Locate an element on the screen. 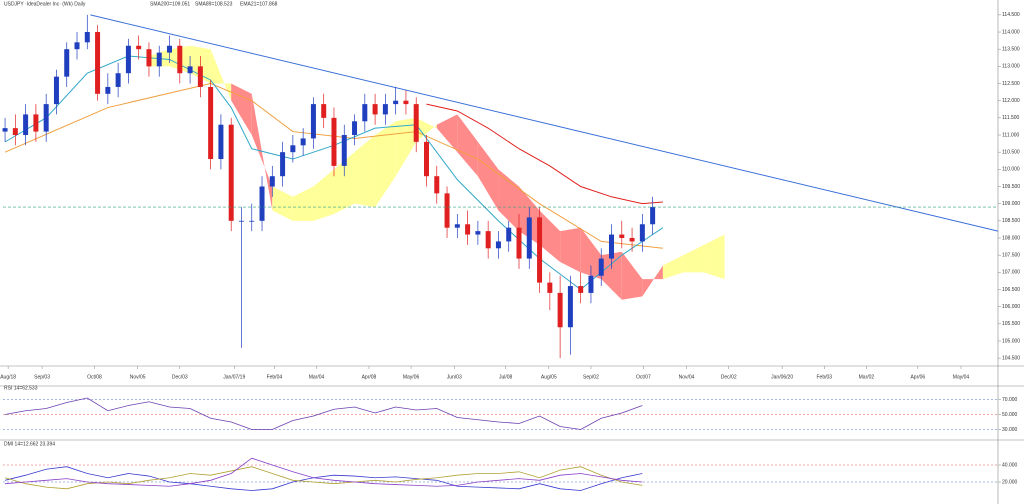 The width and height of the screenshot is (1024, 504). x-tick-label: Nov/04 is located at coordinates (687, 377).